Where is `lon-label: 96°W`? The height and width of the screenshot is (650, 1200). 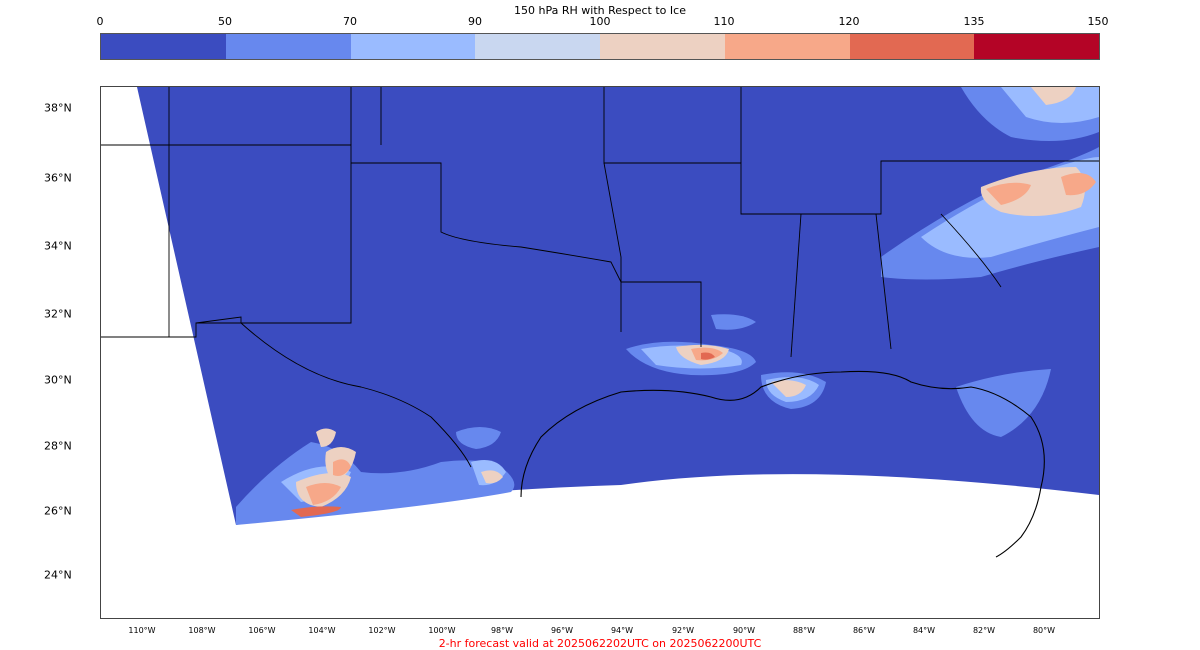
lon-label: 96°W is located at coordinates (562, 630).